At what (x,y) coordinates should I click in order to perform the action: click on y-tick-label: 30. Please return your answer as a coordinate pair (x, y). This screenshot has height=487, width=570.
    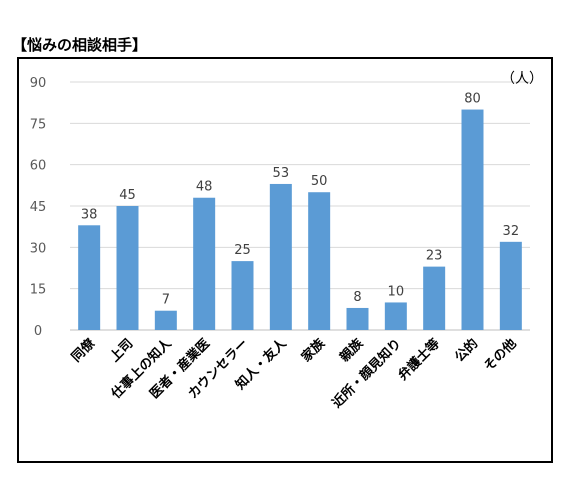
    Looking at the image, I should click on (38, 248).